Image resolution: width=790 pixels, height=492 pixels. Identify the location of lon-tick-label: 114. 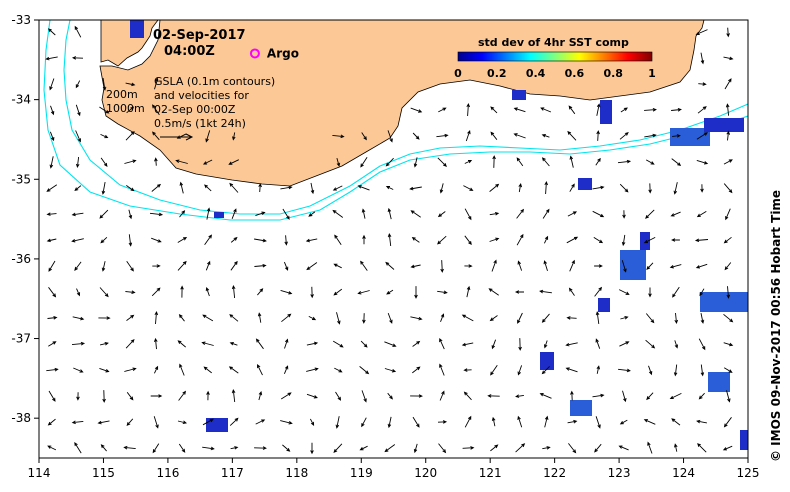
(39, 473).